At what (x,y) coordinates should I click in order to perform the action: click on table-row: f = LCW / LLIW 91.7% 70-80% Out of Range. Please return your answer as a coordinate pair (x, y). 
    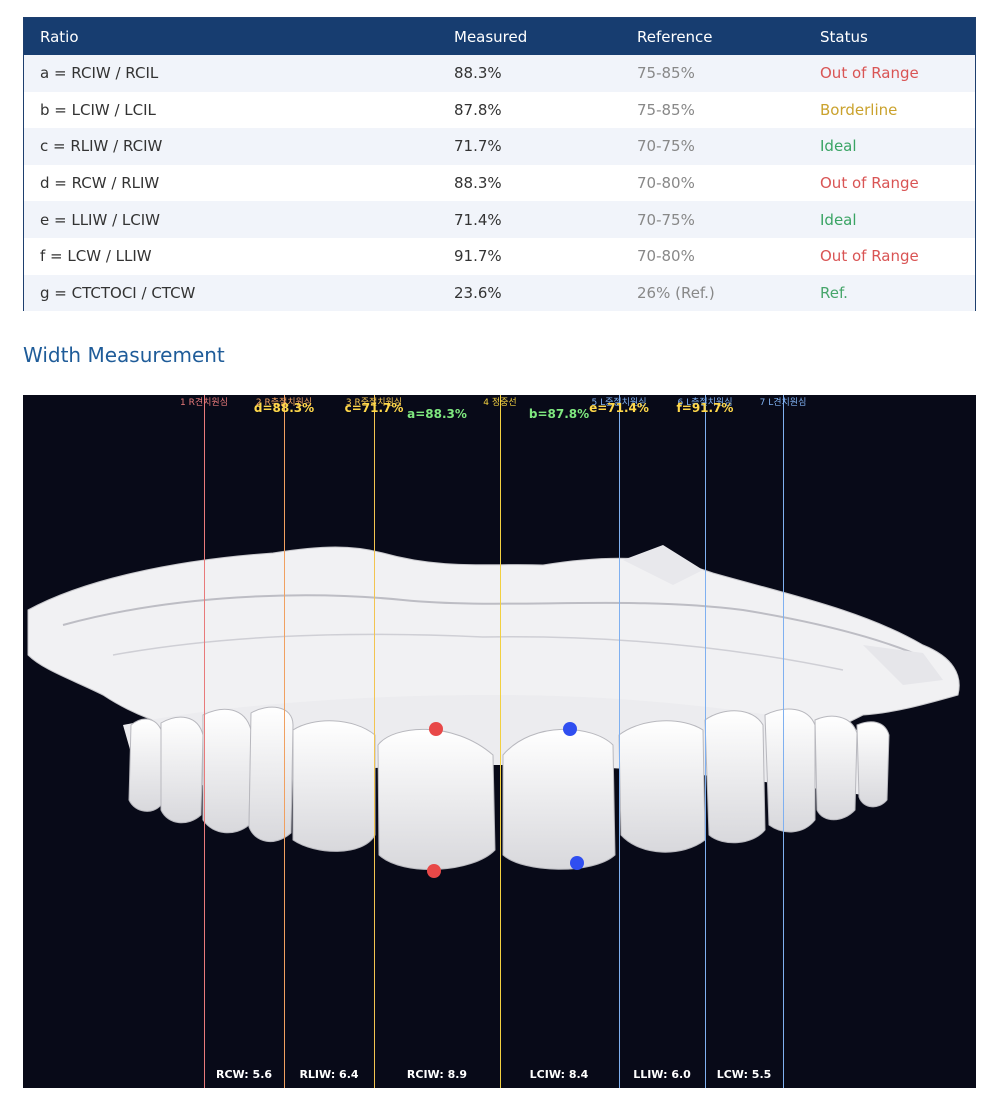
    Looking at the image, I should click on (499, 256).